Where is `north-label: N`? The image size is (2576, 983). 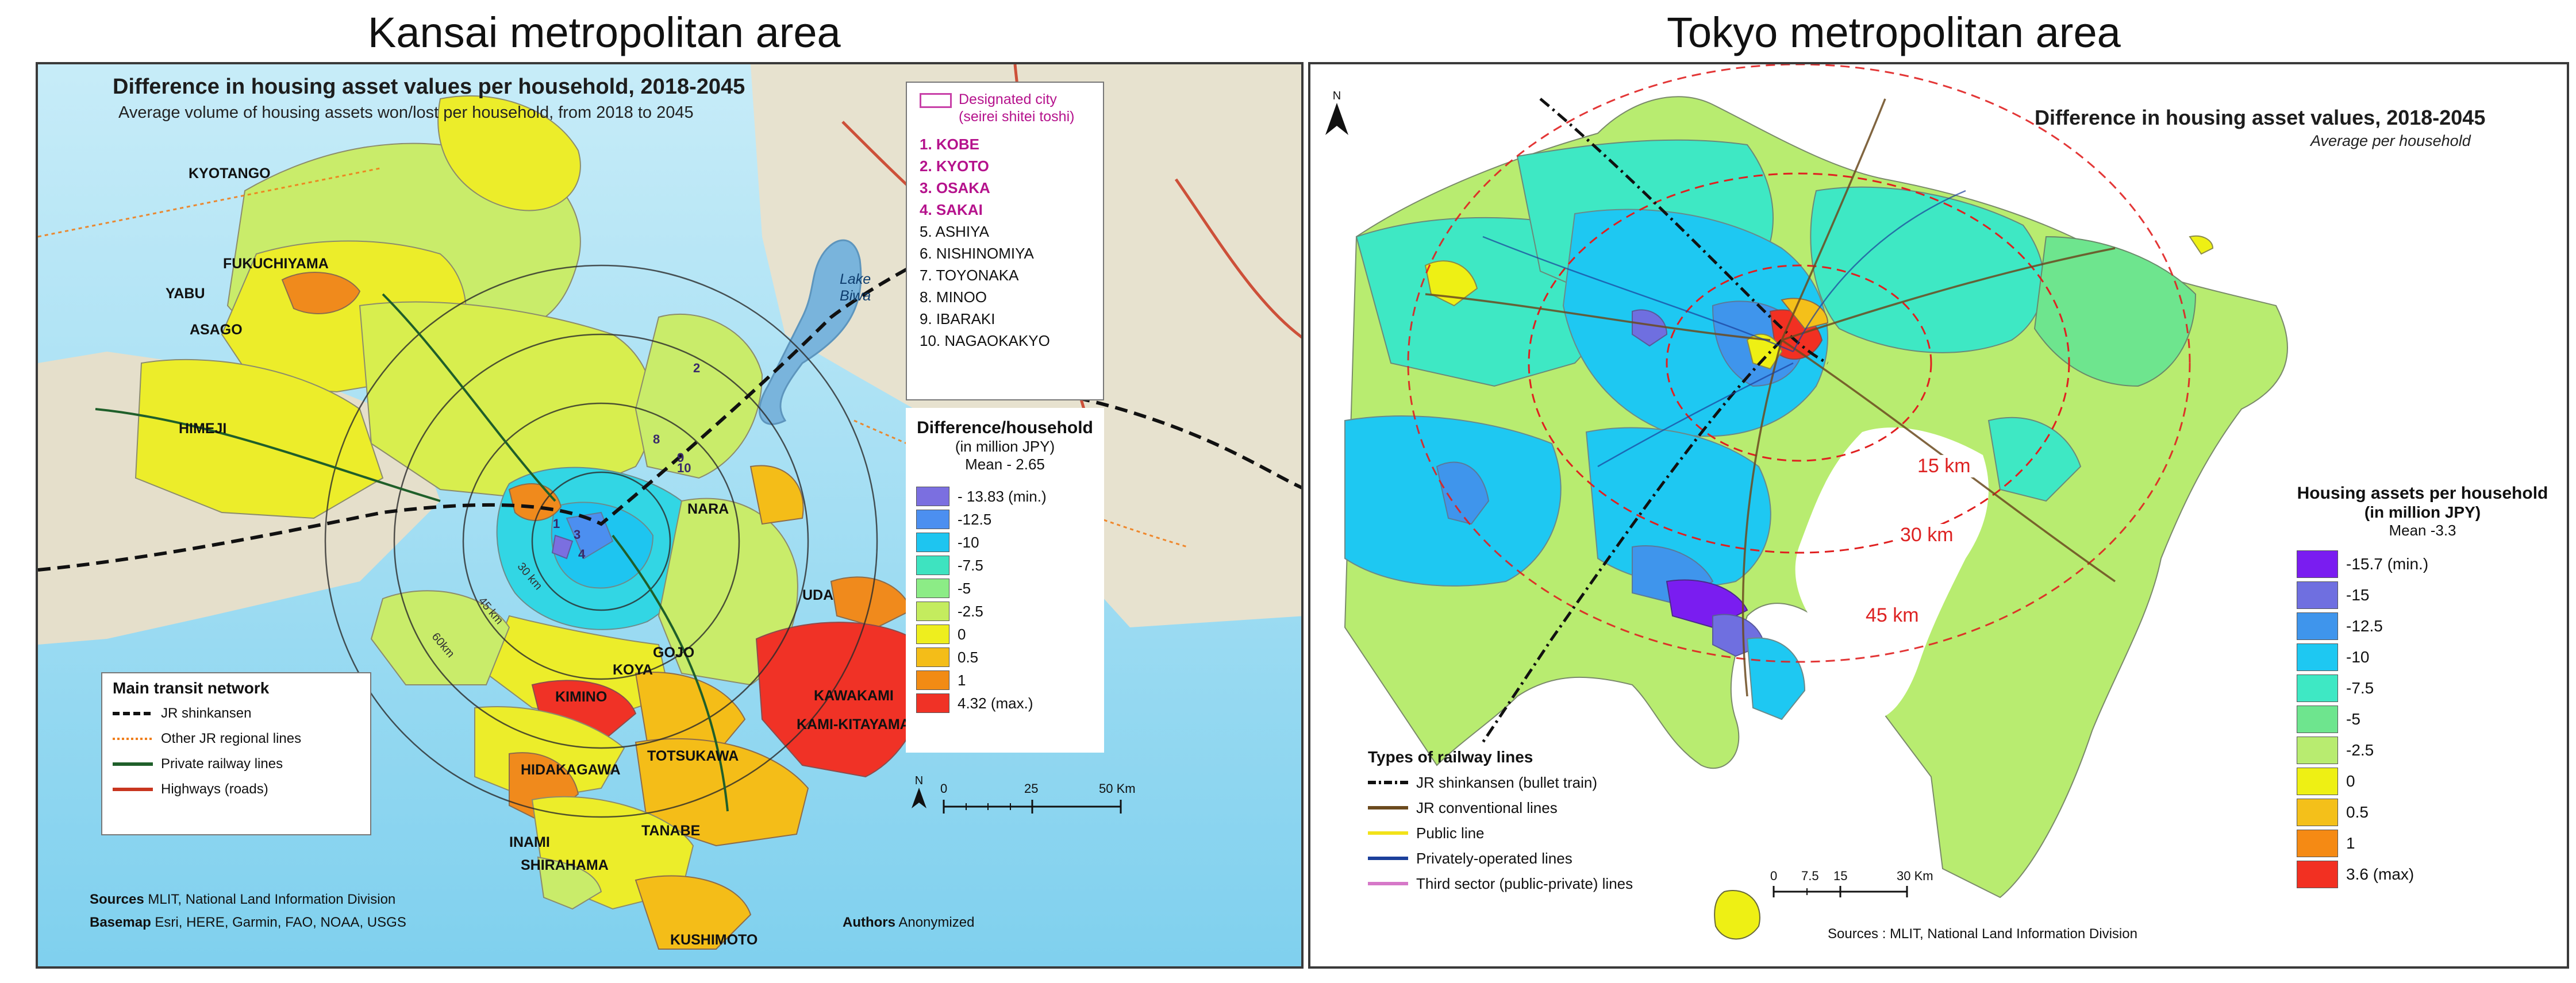 north-label: N is located at coordinates (919, 780).